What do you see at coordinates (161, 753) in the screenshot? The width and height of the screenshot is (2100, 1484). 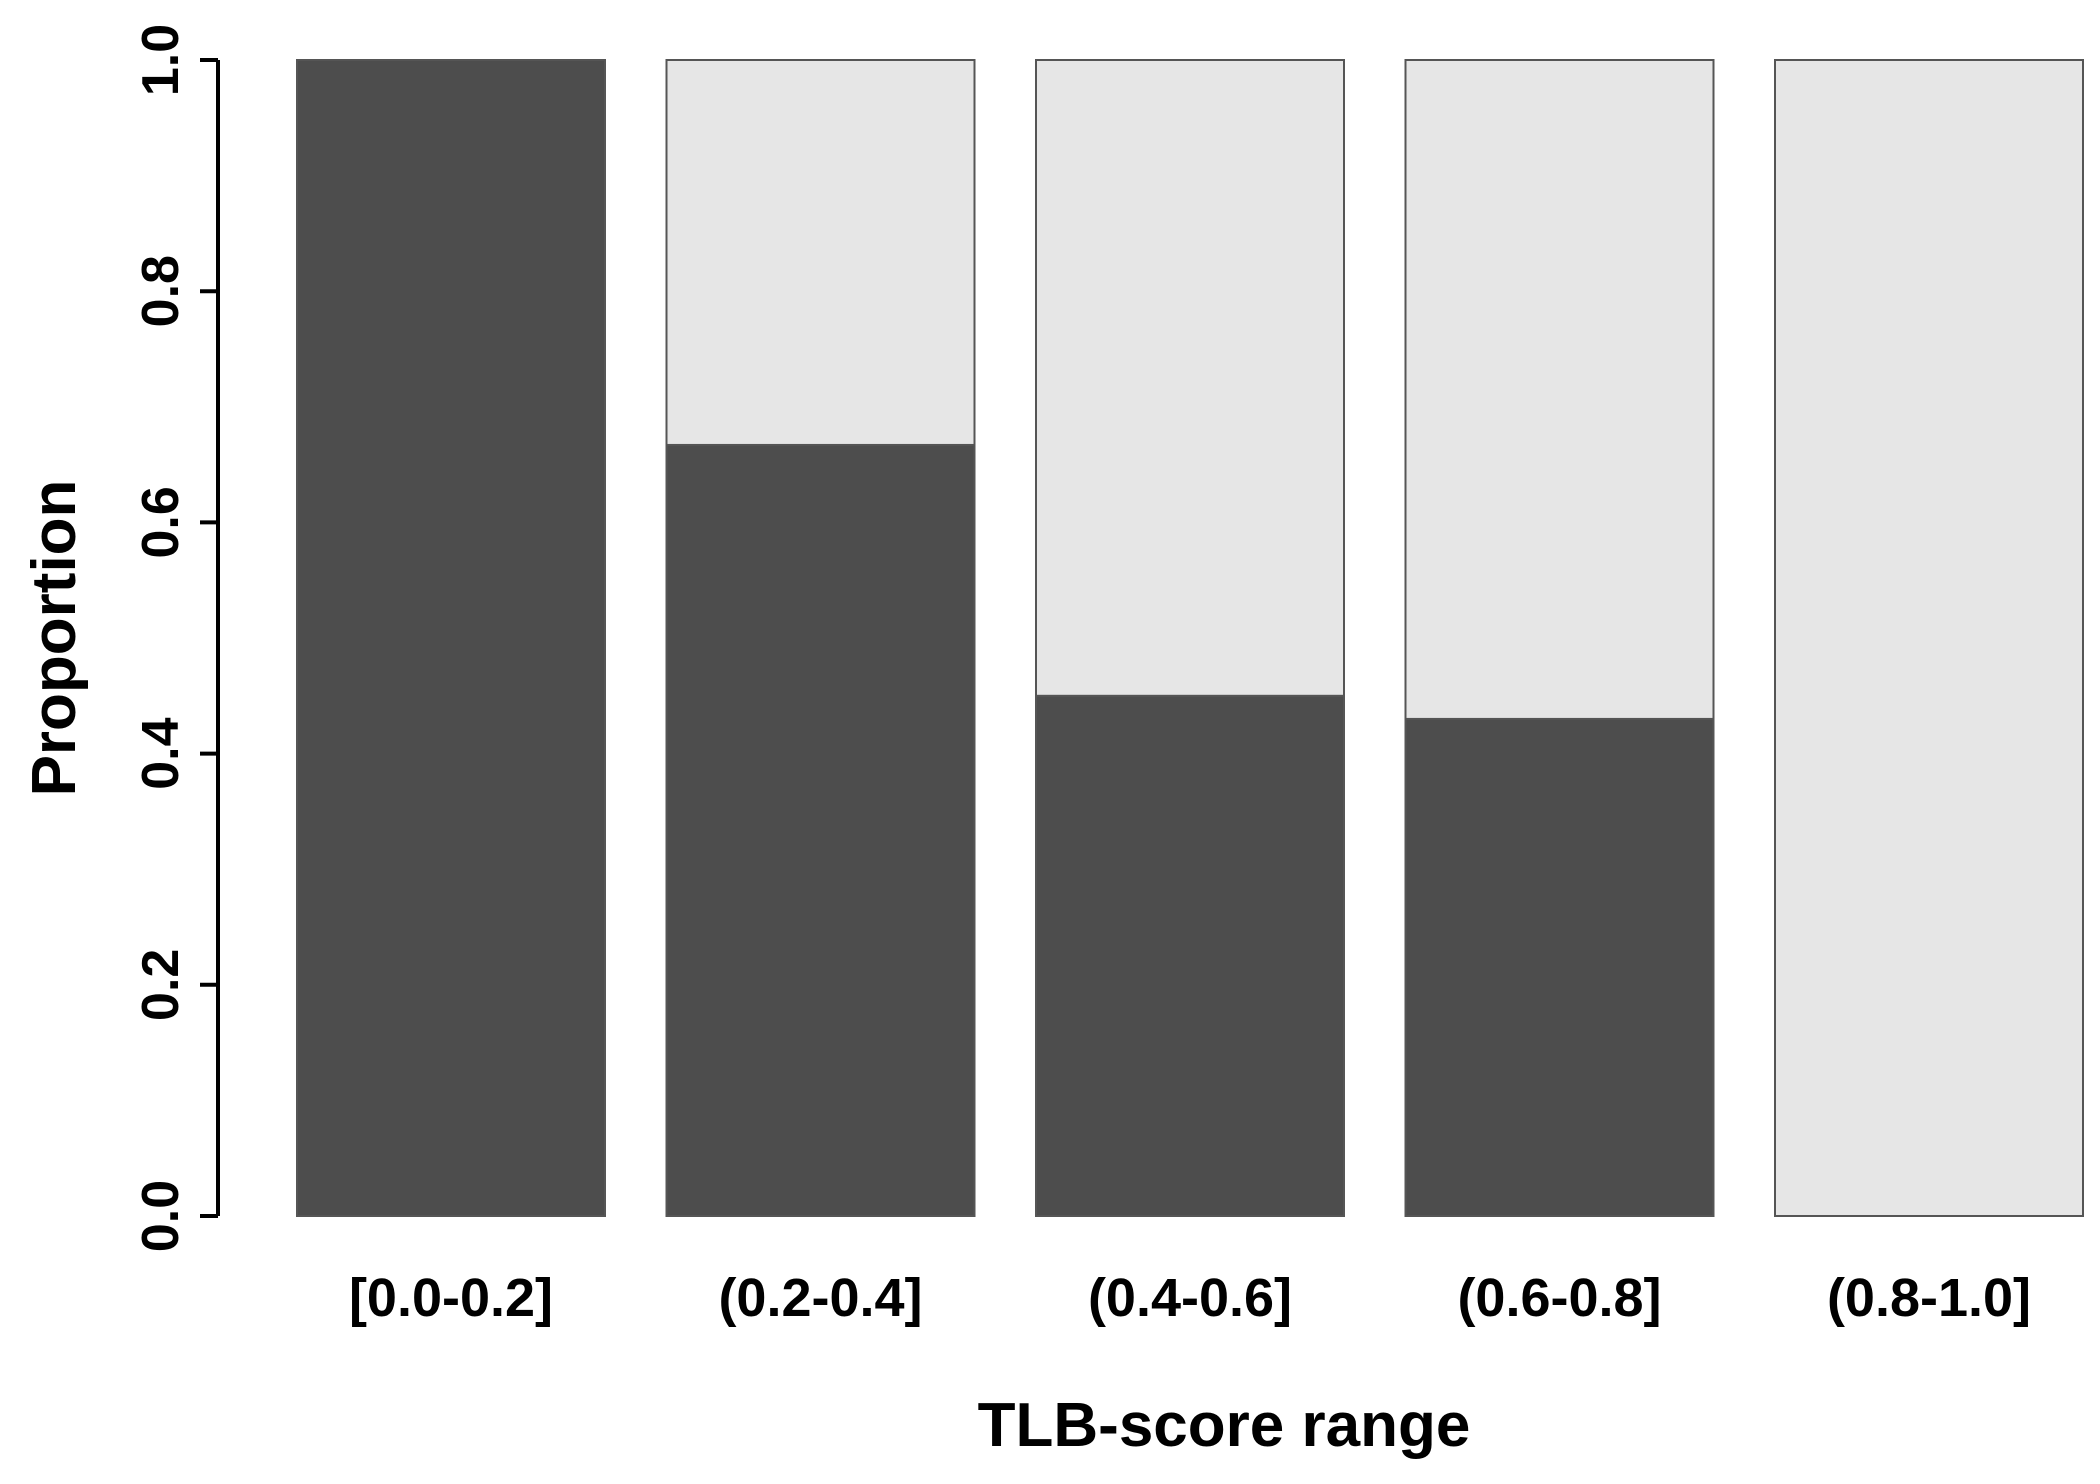 I see `y-tick-label: 0.4` at bounding box center [161, 753].